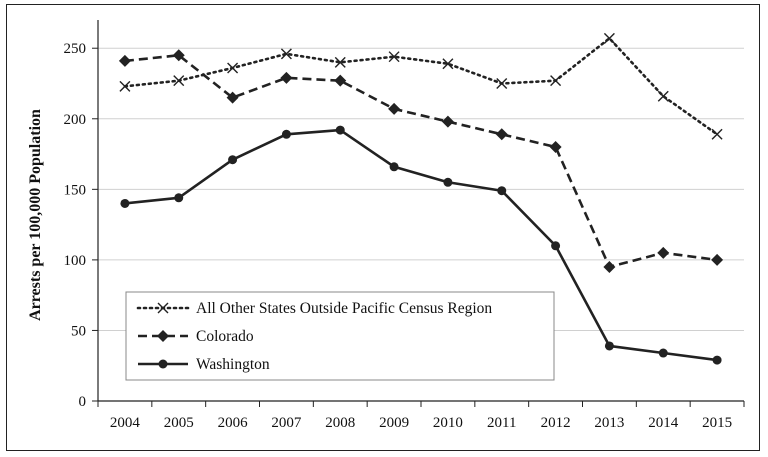  I want to click on y-tick-label-0: 0, so click(83, 402).